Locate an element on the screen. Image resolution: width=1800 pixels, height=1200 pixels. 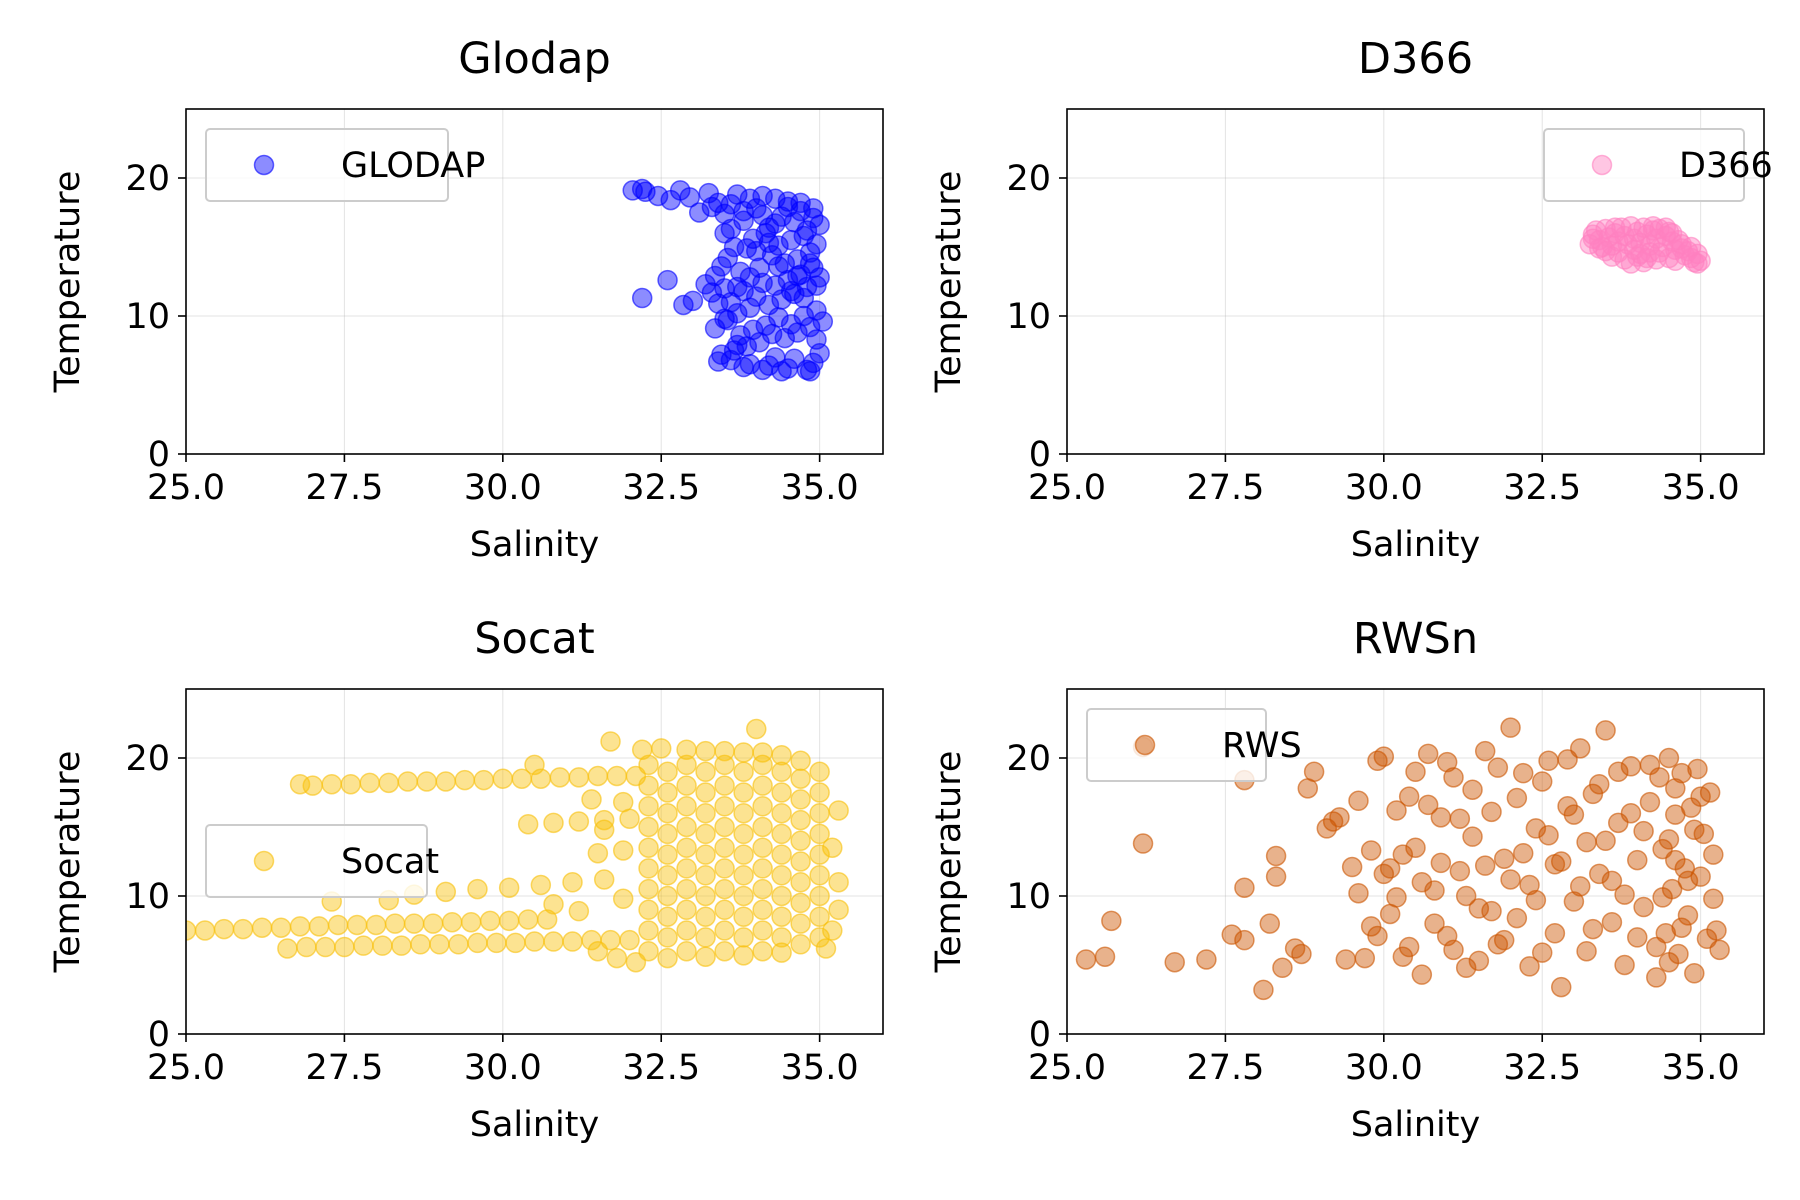
x-tick-label: 35.0 is located at coordinates (1701, 1068).